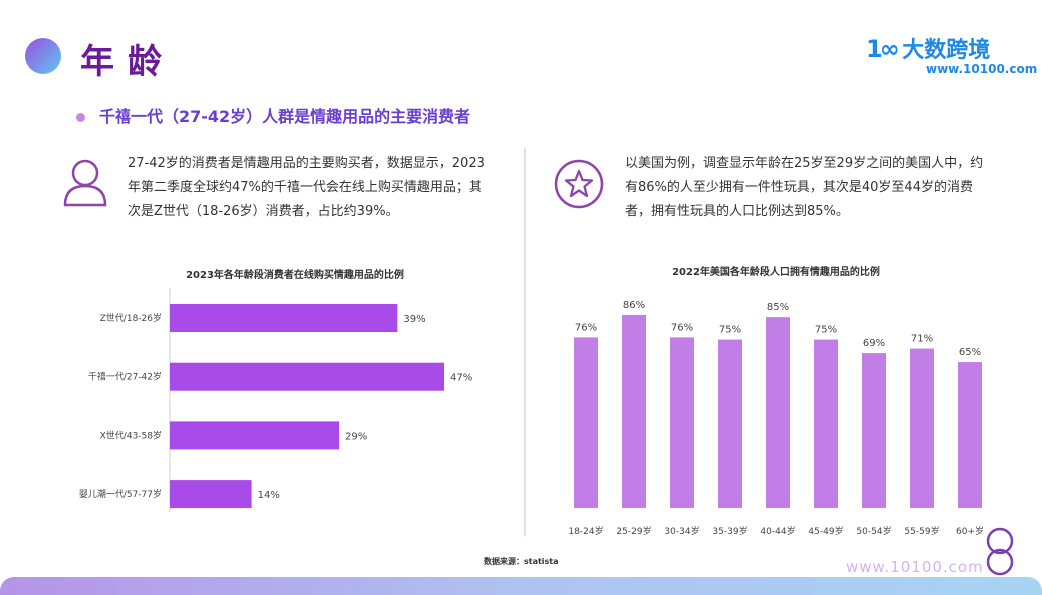  What do you see at coordinates (414, 319) in the screenshot?
I see `data-label: 39%` at bounding box center [414, 319].